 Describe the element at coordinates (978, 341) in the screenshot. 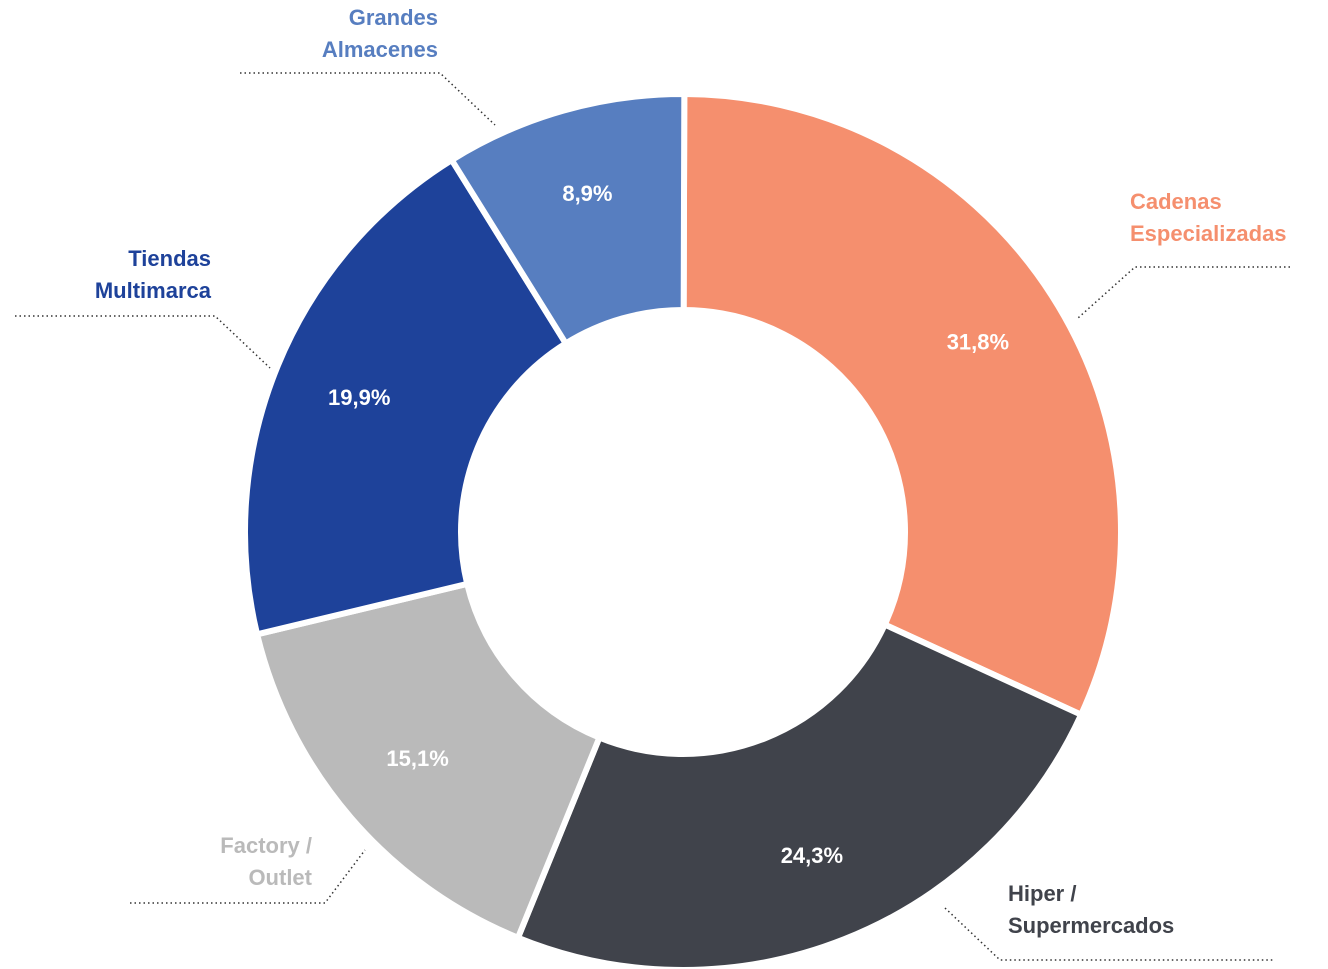

I see `value-label: 31,8%` at that location.